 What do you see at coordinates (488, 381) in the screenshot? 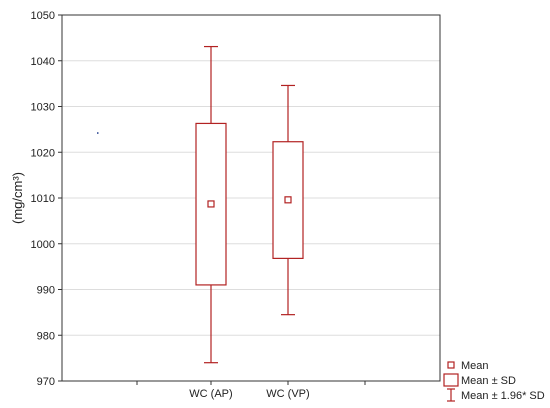
I see `legend-label: Mean ± SD` at bounding box center [488, 381].